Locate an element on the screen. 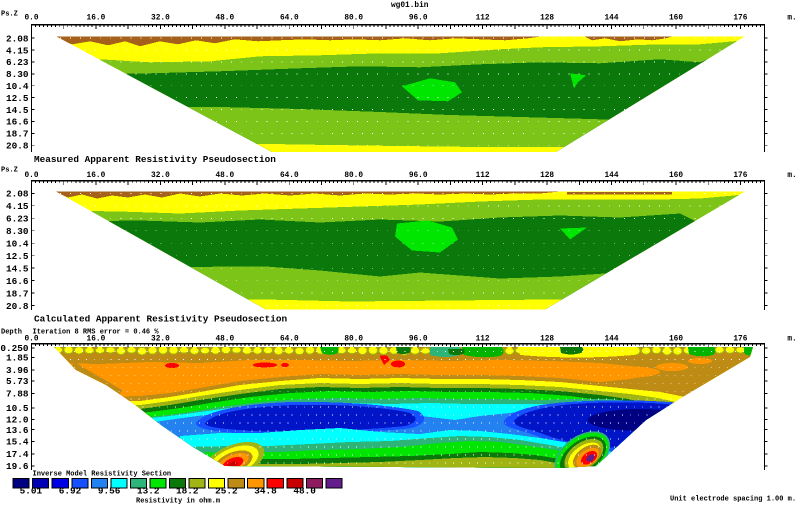 The height and width of the screenshot is (513, 800). svg-text: 15.4 is located at coordinates (17, 442).